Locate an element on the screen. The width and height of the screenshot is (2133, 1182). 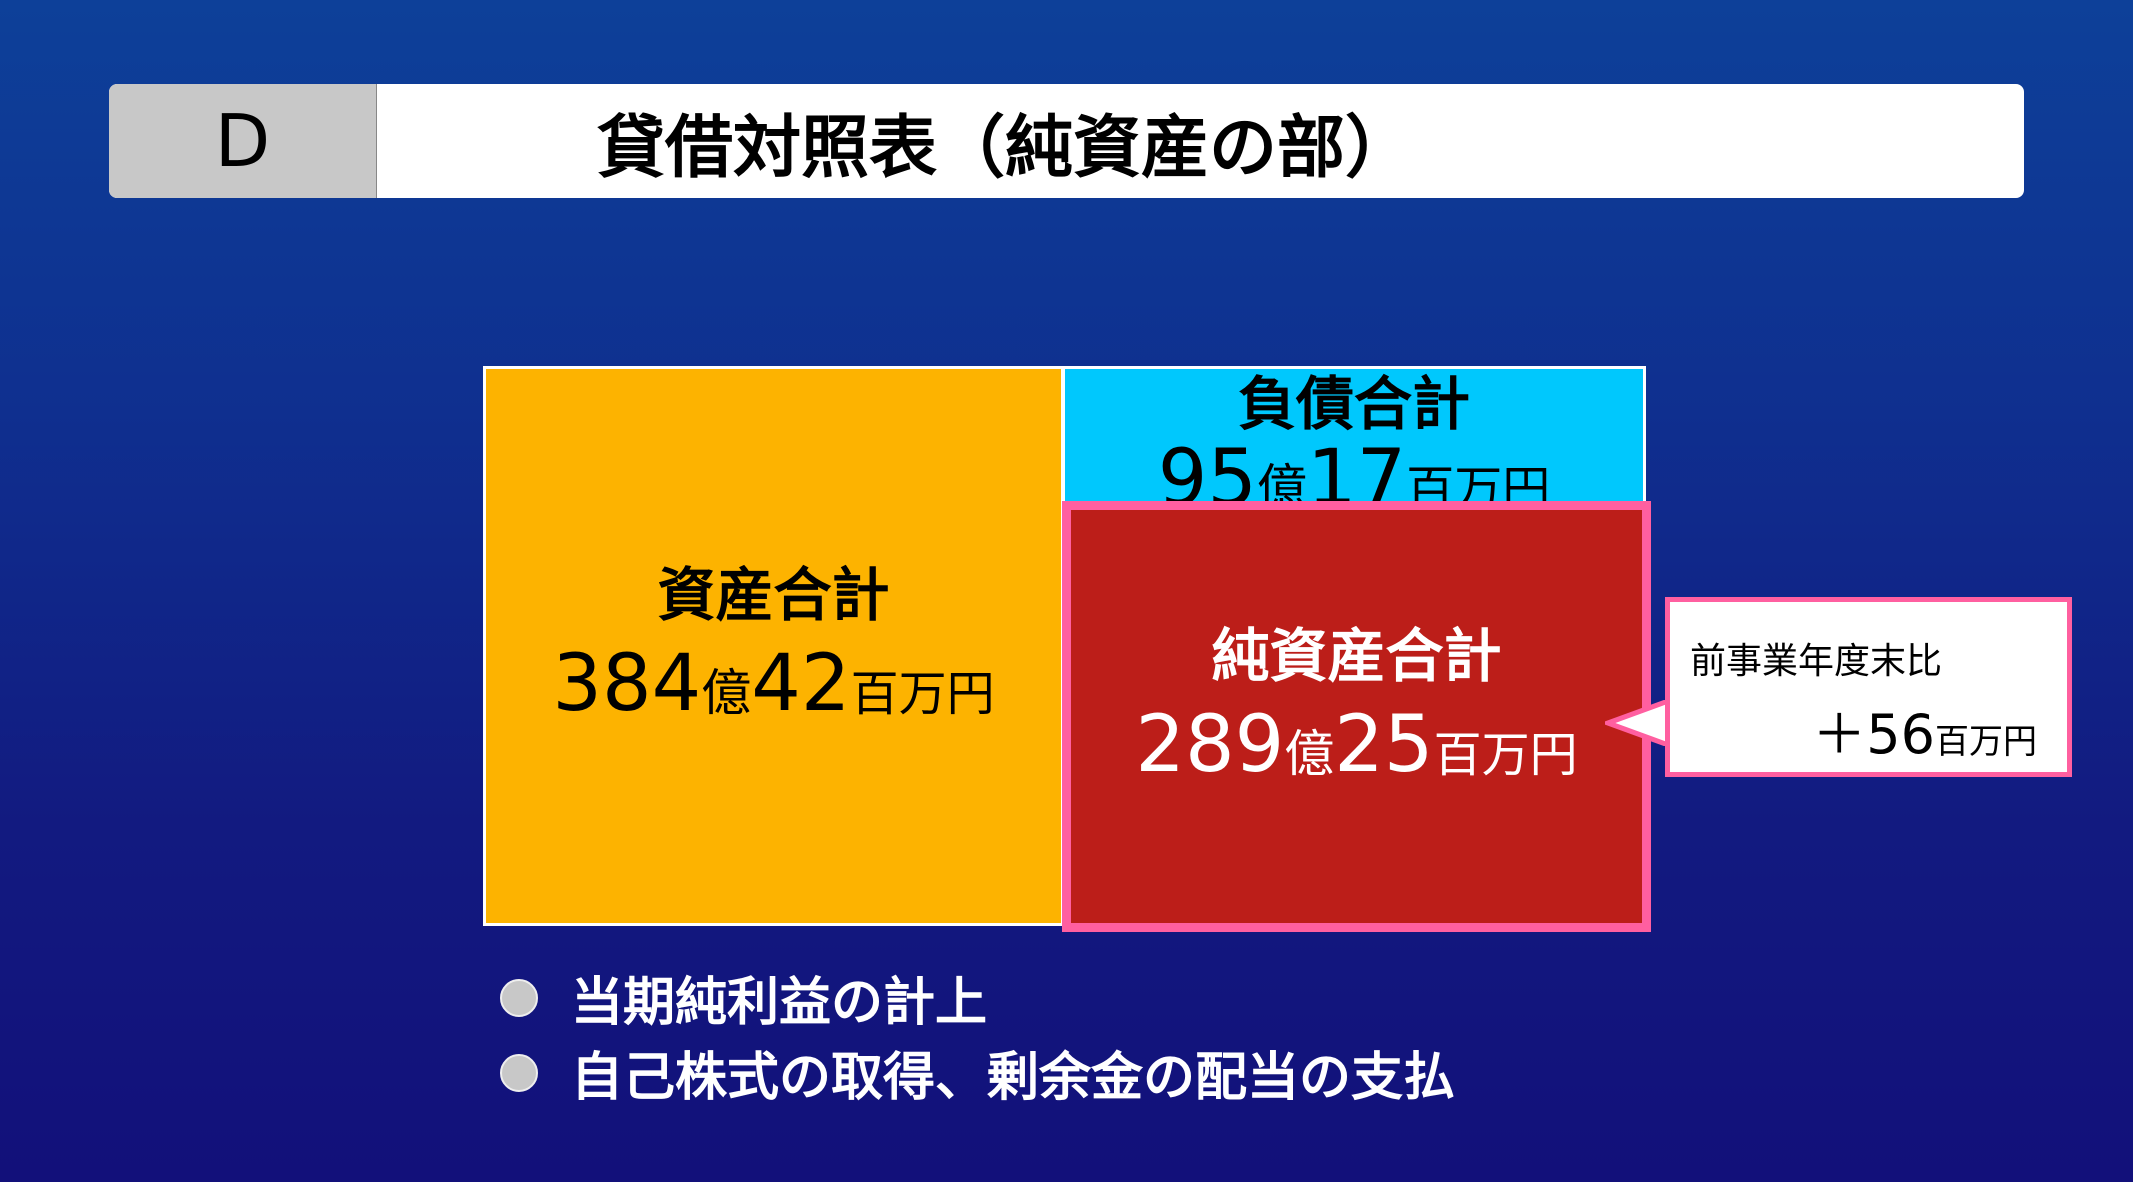
liabilities-oku: 95 is located at coordinates (1207, 469).